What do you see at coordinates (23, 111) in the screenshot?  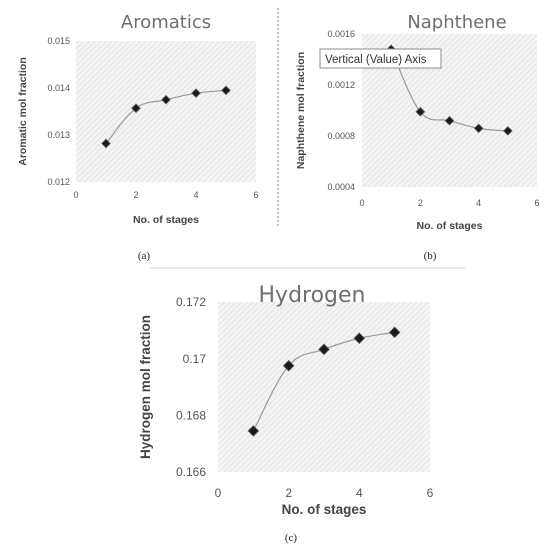 I see `y-axis-title: Aromatic mol fraction` at bounding box center [23, 111].